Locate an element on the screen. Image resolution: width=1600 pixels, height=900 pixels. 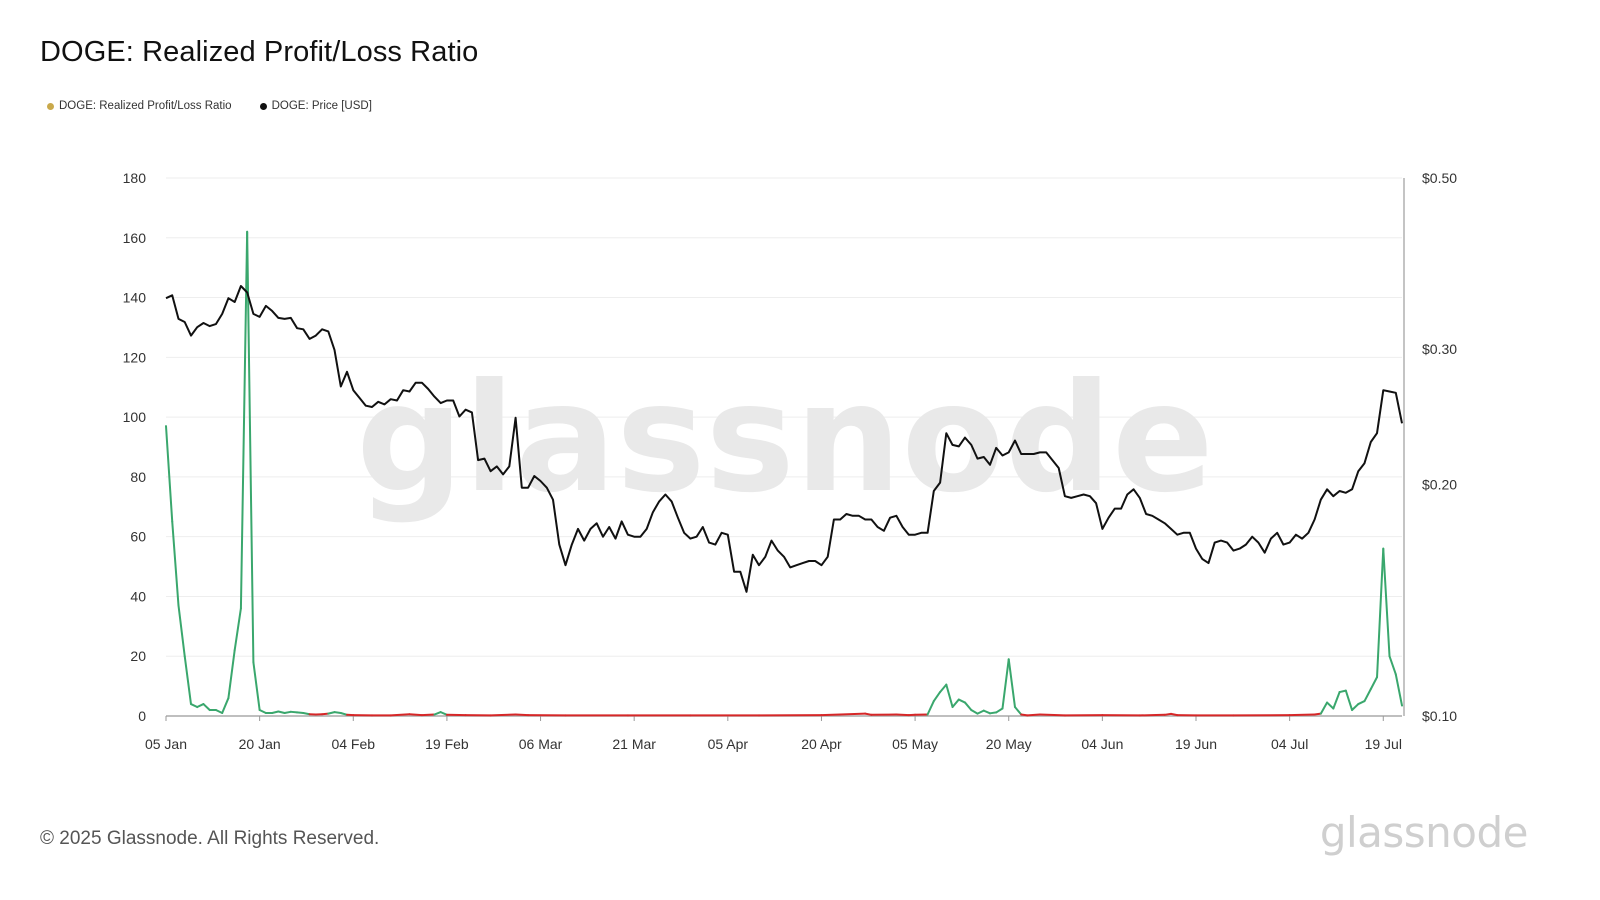
y-right-tick-label: $0.30 is located at coordinates (1439, 349).